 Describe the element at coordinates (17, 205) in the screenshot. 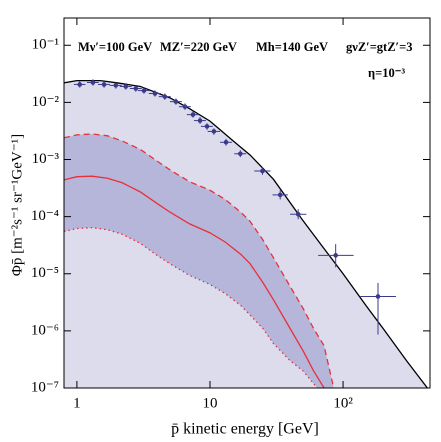

I see `y-axis-label: Φp̄ [m⁻²s⁻¹ sr⁻¹GeV⁻¹]` at that location.